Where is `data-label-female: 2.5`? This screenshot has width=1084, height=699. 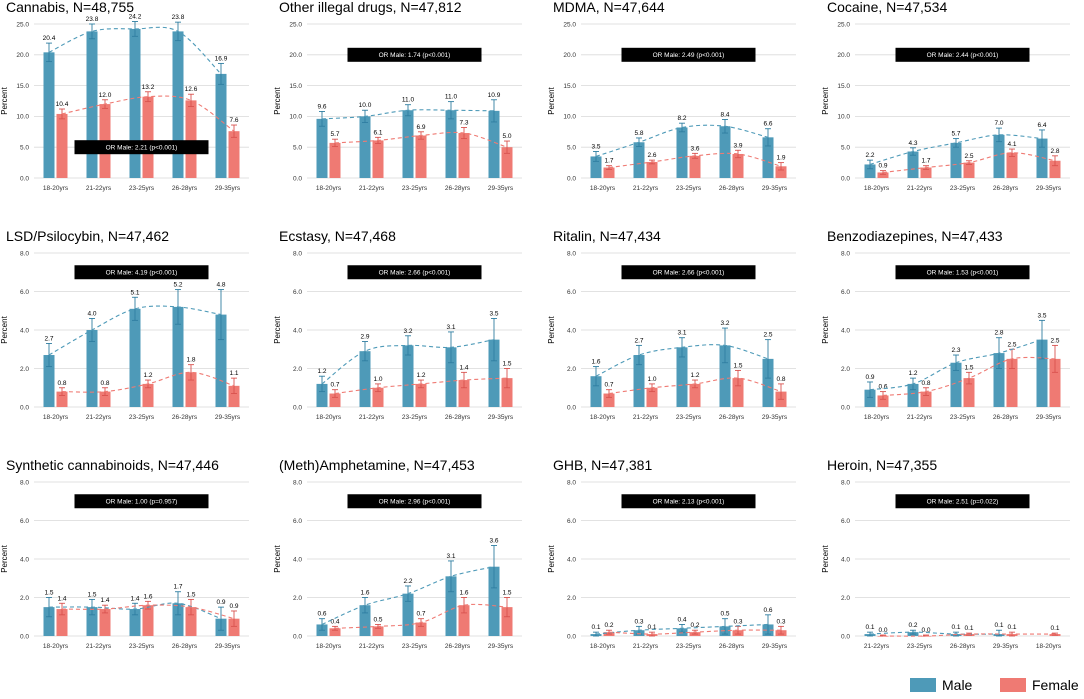
data-label-female: 2.5 is located at coordinates (968, 156).